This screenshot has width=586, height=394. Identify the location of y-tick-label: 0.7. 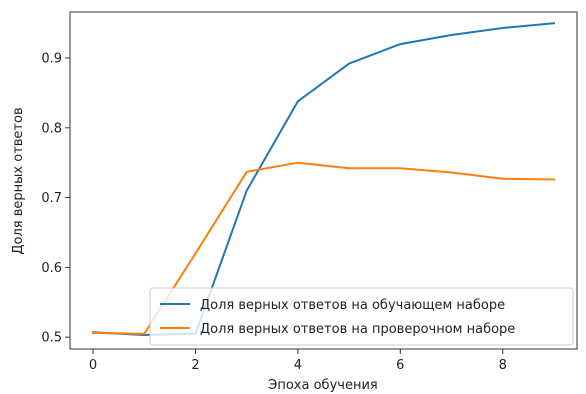
(51, 198).